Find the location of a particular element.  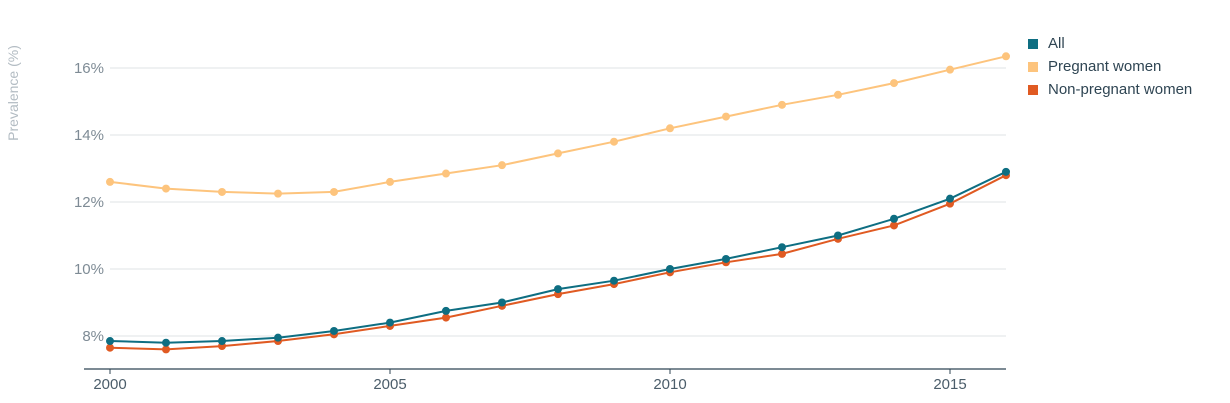

legend-label-all: All is located at coordinates (1056, 43).